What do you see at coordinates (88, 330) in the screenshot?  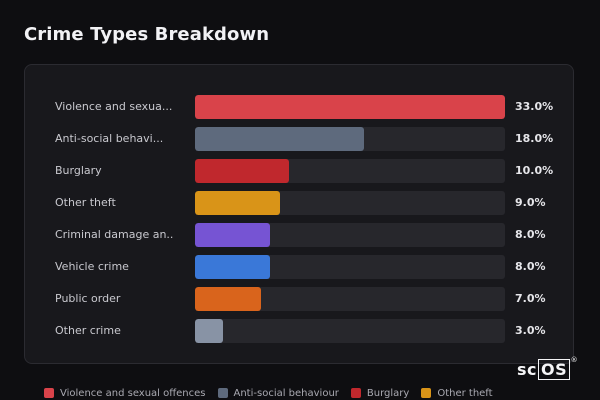 I see `bar-label: Other crime` at bounding box center [88, 330].